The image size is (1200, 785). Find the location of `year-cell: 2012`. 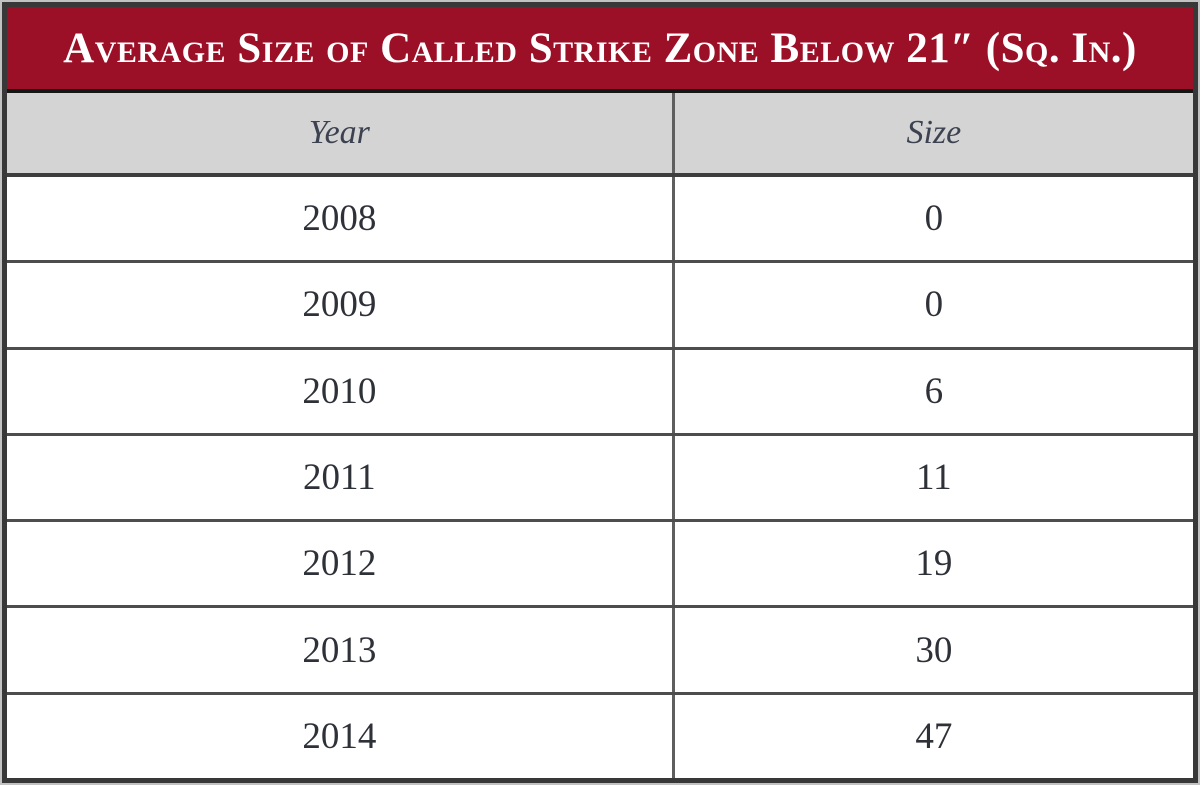

year-cell: 2012 is located at coordinates (341, 564).